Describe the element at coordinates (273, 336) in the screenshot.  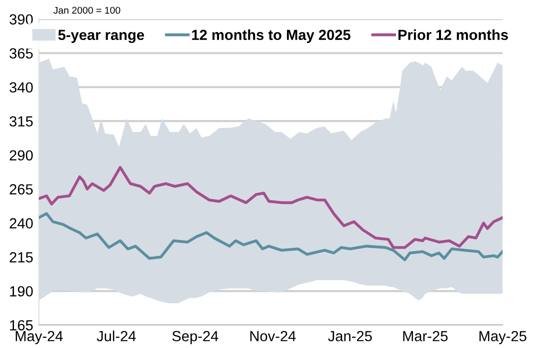
I see `x-tick-label: Nov-24` at that location.